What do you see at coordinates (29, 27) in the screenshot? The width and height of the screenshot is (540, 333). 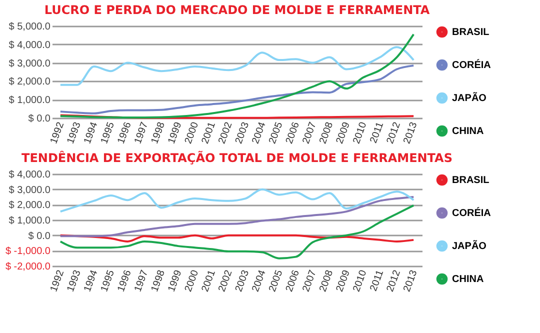 I see `y-tick-label: $ 5,000.0` at bounding box center [29, 27].